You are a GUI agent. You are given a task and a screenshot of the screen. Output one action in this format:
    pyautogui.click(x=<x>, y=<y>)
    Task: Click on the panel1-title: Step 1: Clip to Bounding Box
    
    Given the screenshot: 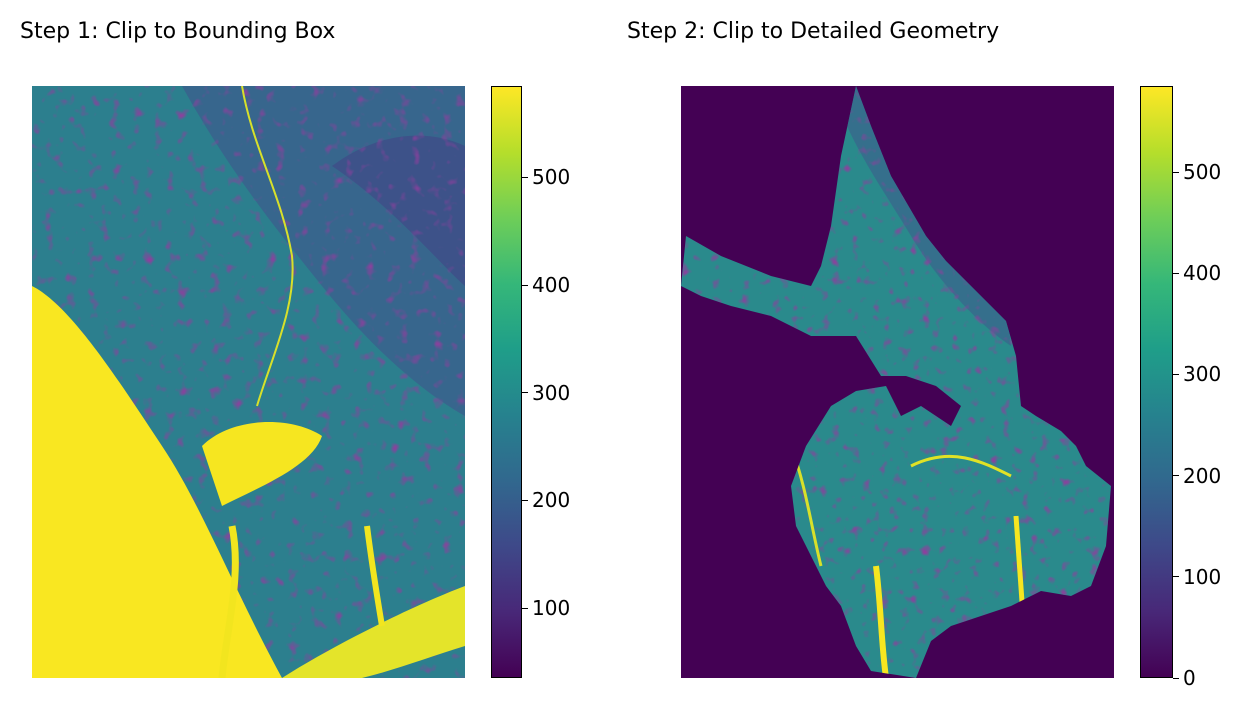 What is the action you would take?
    pyautogui.click(x=178, y=31)
    